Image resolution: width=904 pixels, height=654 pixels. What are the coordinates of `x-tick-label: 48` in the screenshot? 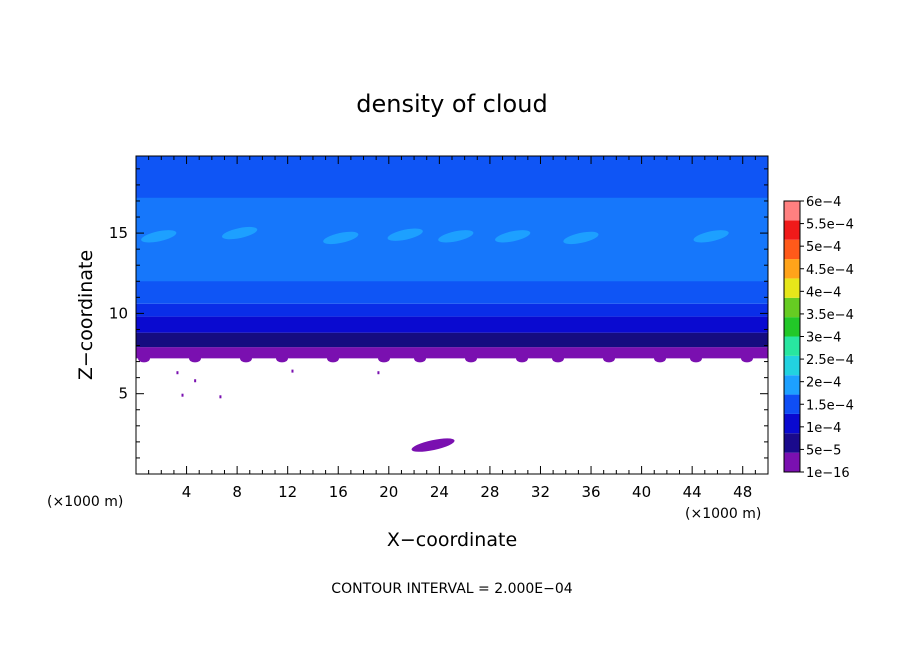 It's located at (742, 492).